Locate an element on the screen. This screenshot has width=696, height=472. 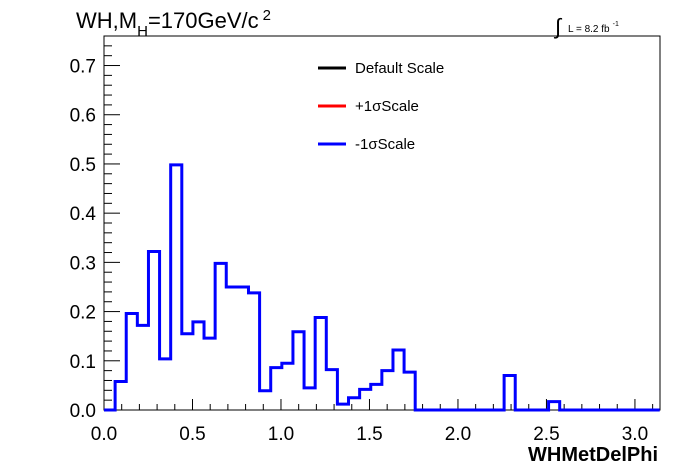
x-tick-label: 1.0 is located at coordinates (281, 434).